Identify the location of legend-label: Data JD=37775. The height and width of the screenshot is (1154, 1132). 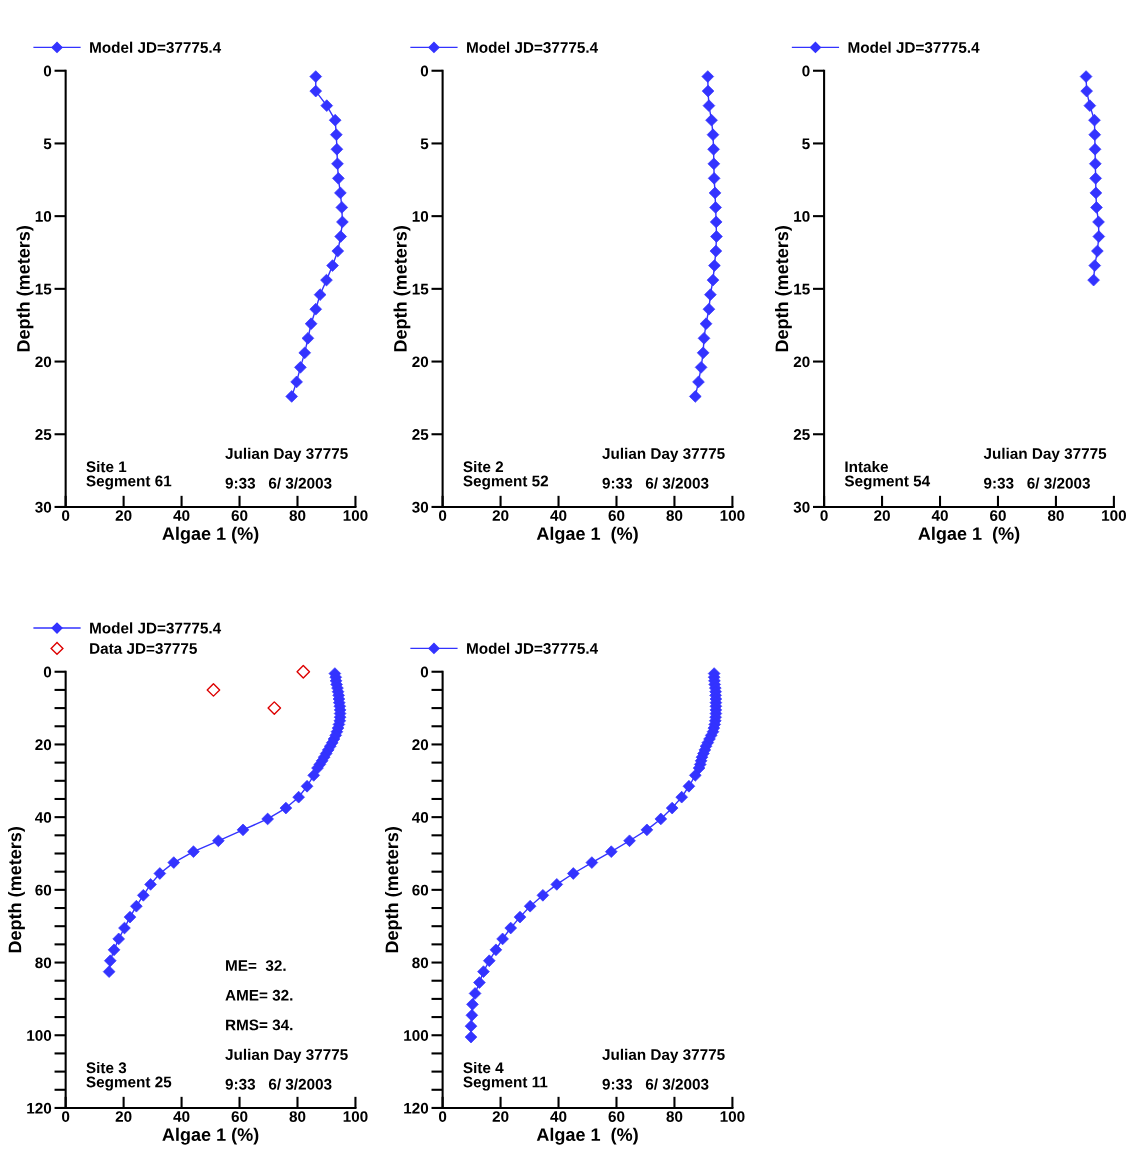
(143, 648).